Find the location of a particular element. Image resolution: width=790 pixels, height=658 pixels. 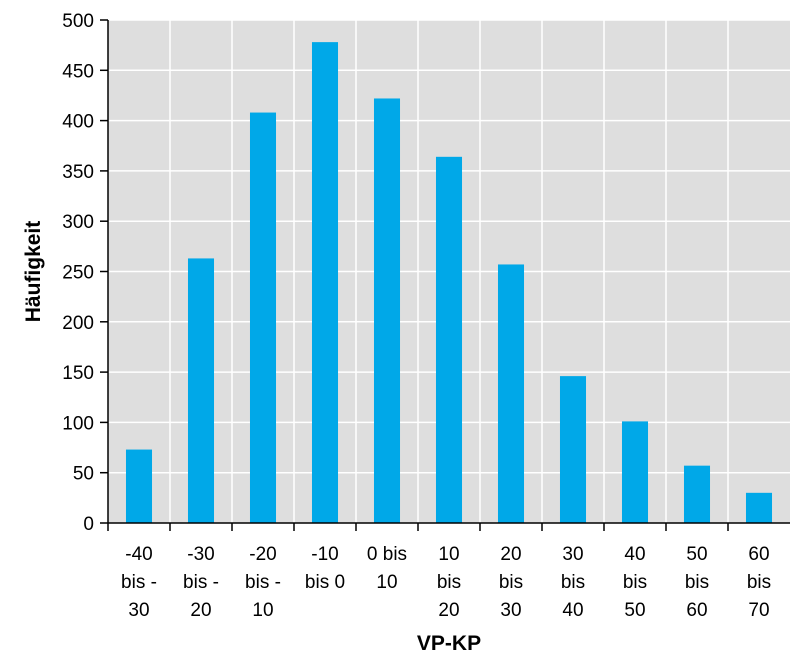

x-tick-label: -20 is located at coordinates (262, 554).